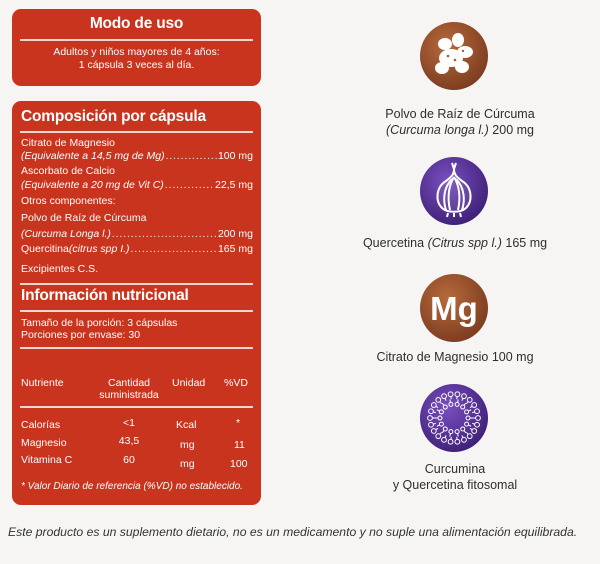  Describe the element at coordinates (81, 335) in the screenshot. I see `servings-per-container: Porciones por envase: 30` at that location.